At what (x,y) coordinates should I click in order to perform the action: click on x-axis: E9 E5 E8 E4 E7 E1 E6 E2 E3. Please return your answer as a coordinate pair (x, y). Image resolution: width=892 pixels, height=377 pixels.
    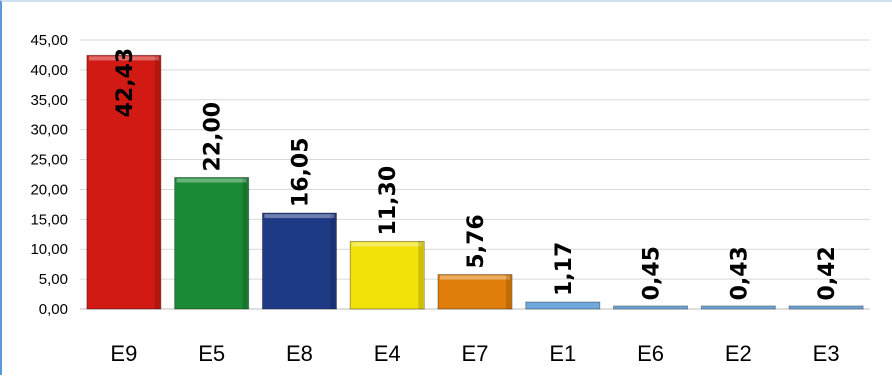
    Looking at the image, I should click on (474, 353).